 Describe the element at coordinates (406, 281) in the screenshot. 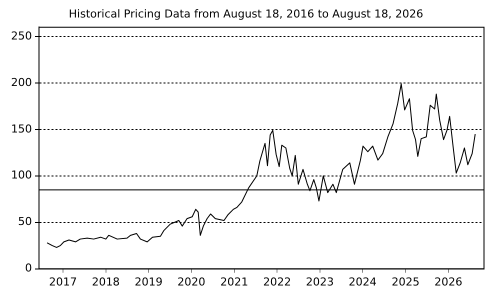

I see `x-tick-label: 2025` at that location.